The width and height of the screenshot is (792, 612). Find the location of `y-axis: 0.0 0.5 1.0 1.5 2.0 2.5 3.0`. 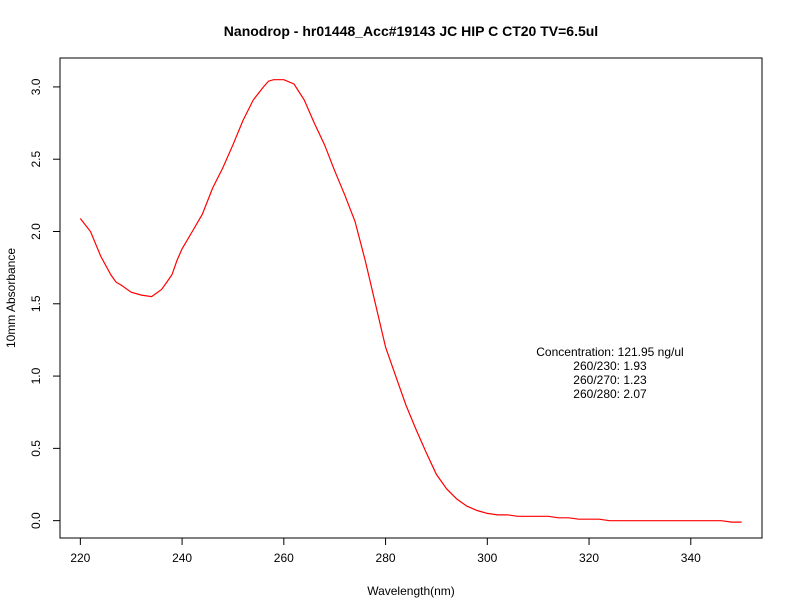

y-axis: 0.0 0.5 1.0 1.5 2.0 2.5 3.0 is located at coordinates (45, 303).